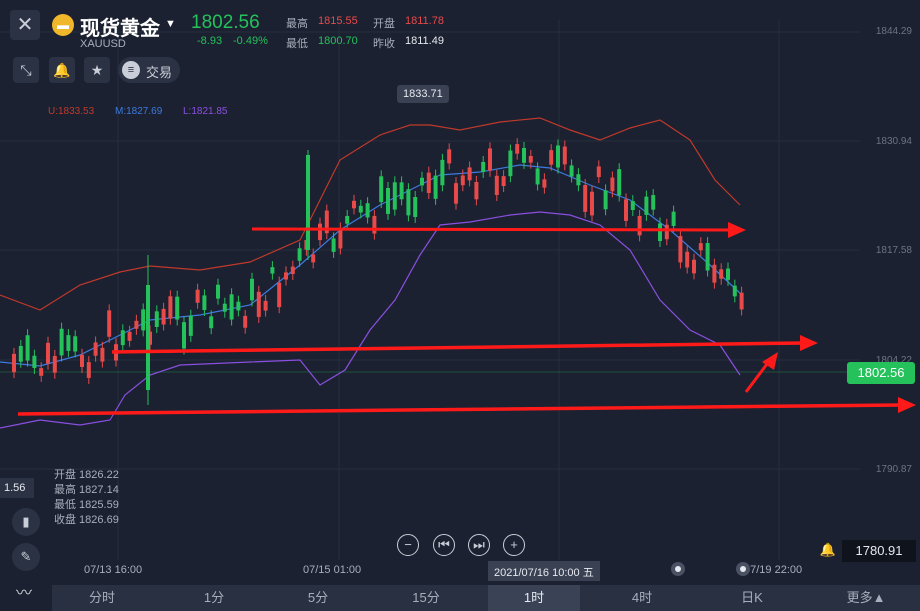 Image resolution: width=920 pixels, height=611 pixels. I want to click on price-alert-bell-icon: 🔔, so click(828, 549).